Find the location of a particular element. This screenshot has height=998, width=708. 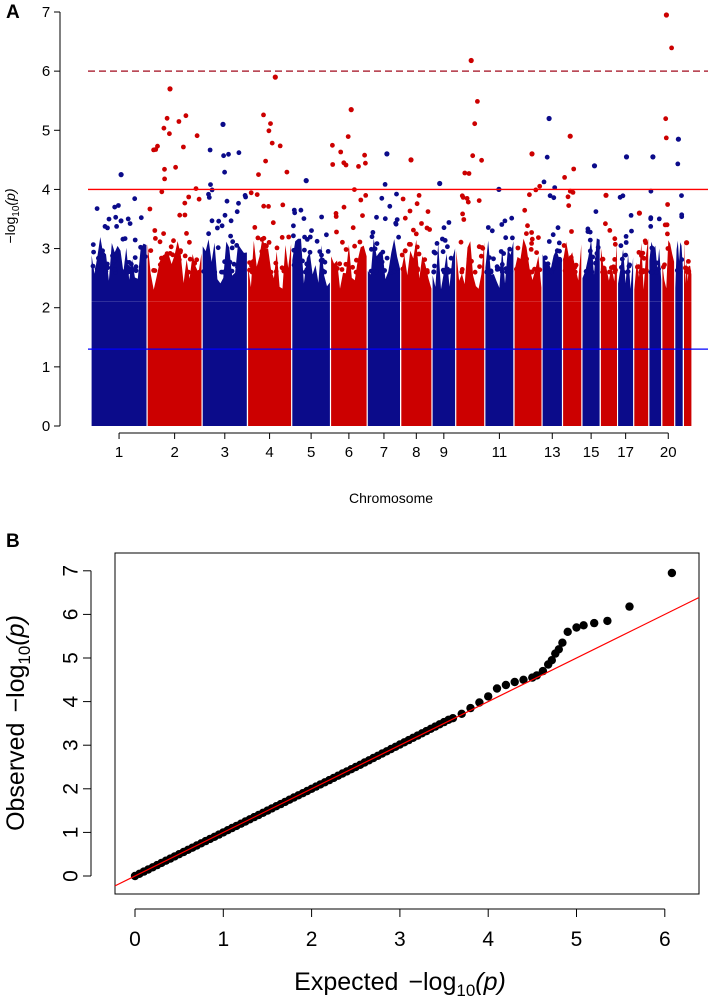

qq-y-tick-label: 6 is located at coordinates (71, 615).